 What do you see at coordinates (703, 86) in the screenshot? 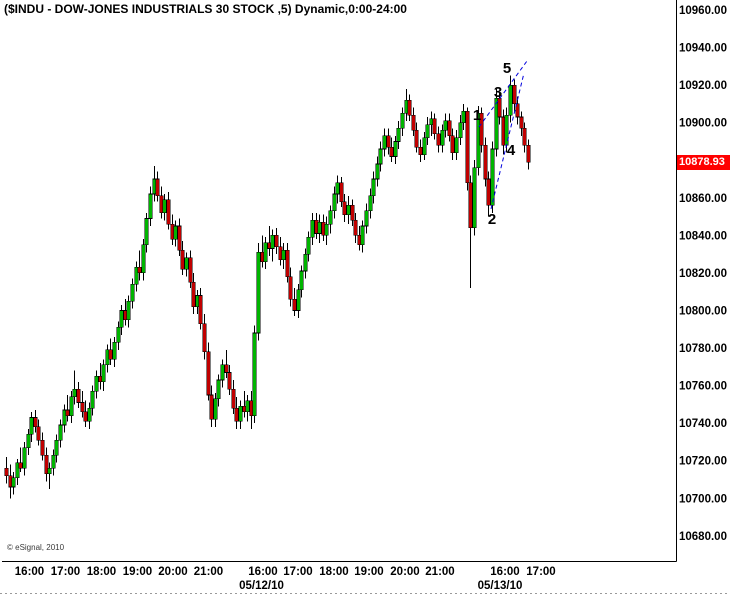
I see `price-tick-label: 10920.00` at bounding box center [703, 86].